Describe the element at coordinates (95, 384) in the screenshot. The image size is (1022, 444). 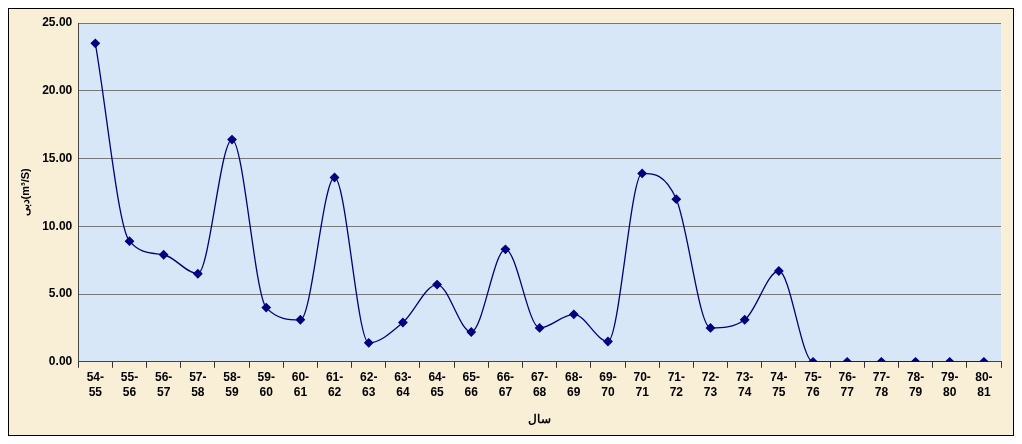
I see `x-tick-label: 54-55` at that location.